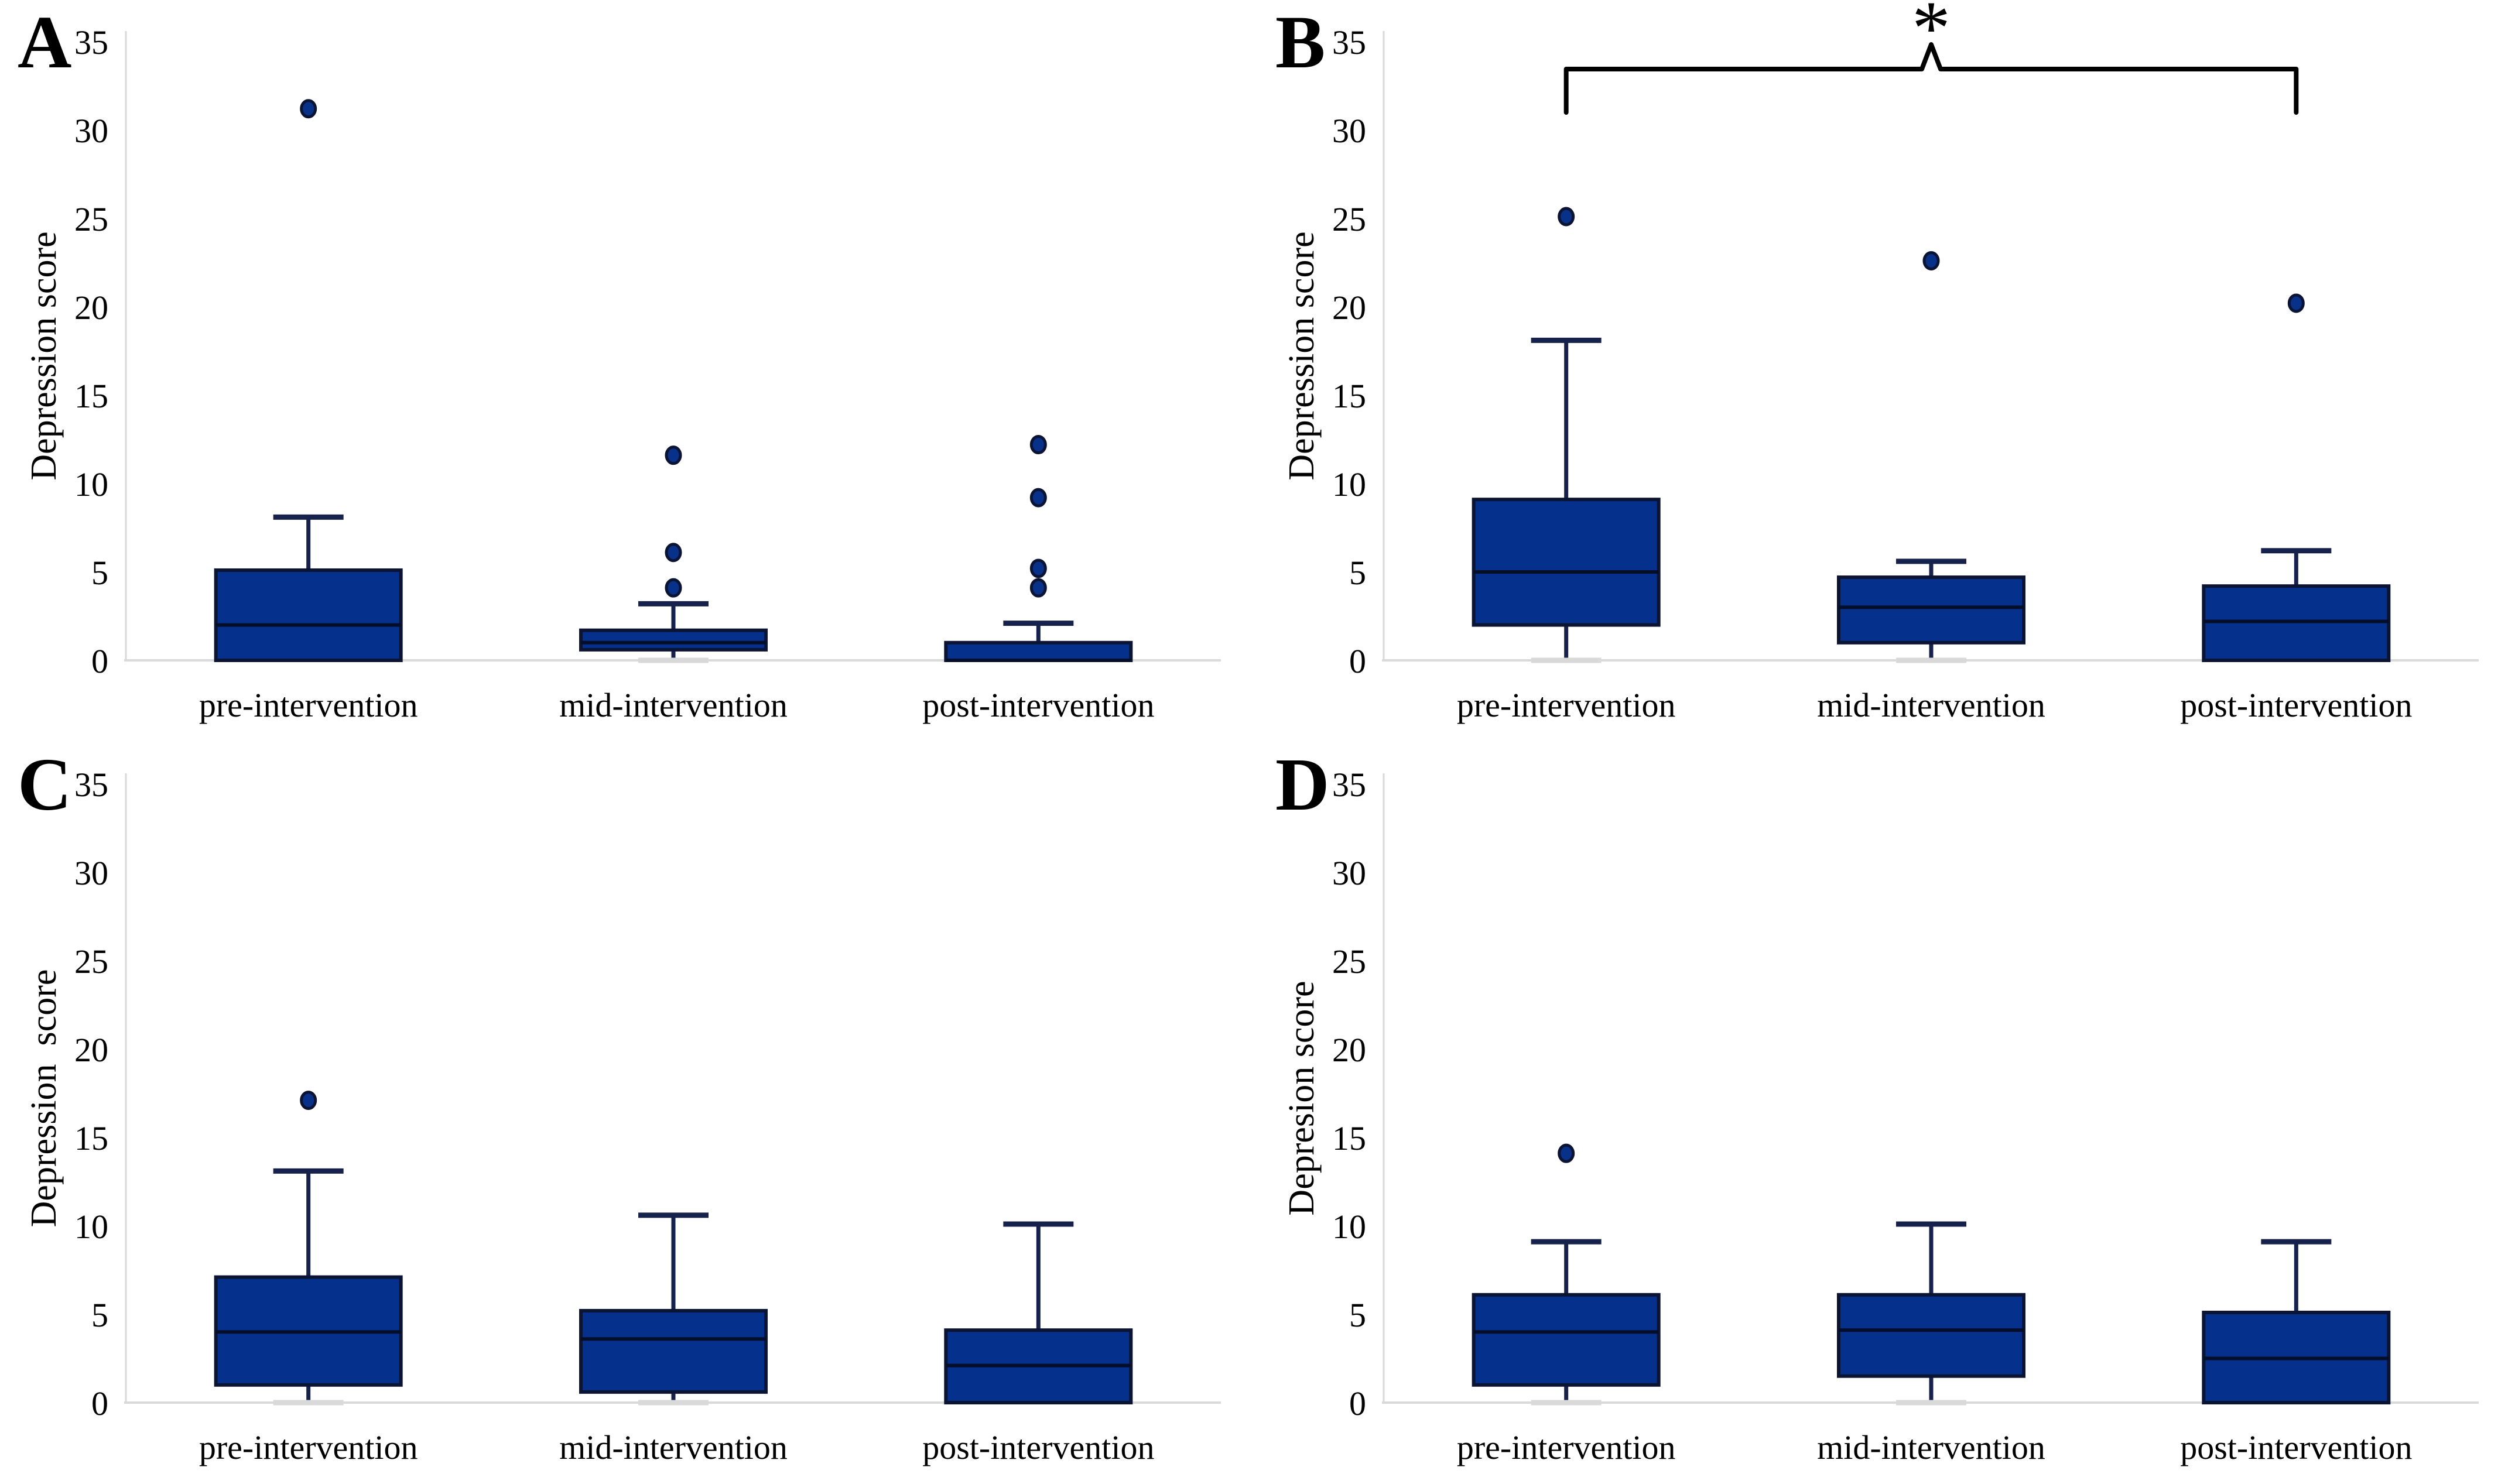  I want to click on y-axis-title-B: Depression score, so click(1302, 356).